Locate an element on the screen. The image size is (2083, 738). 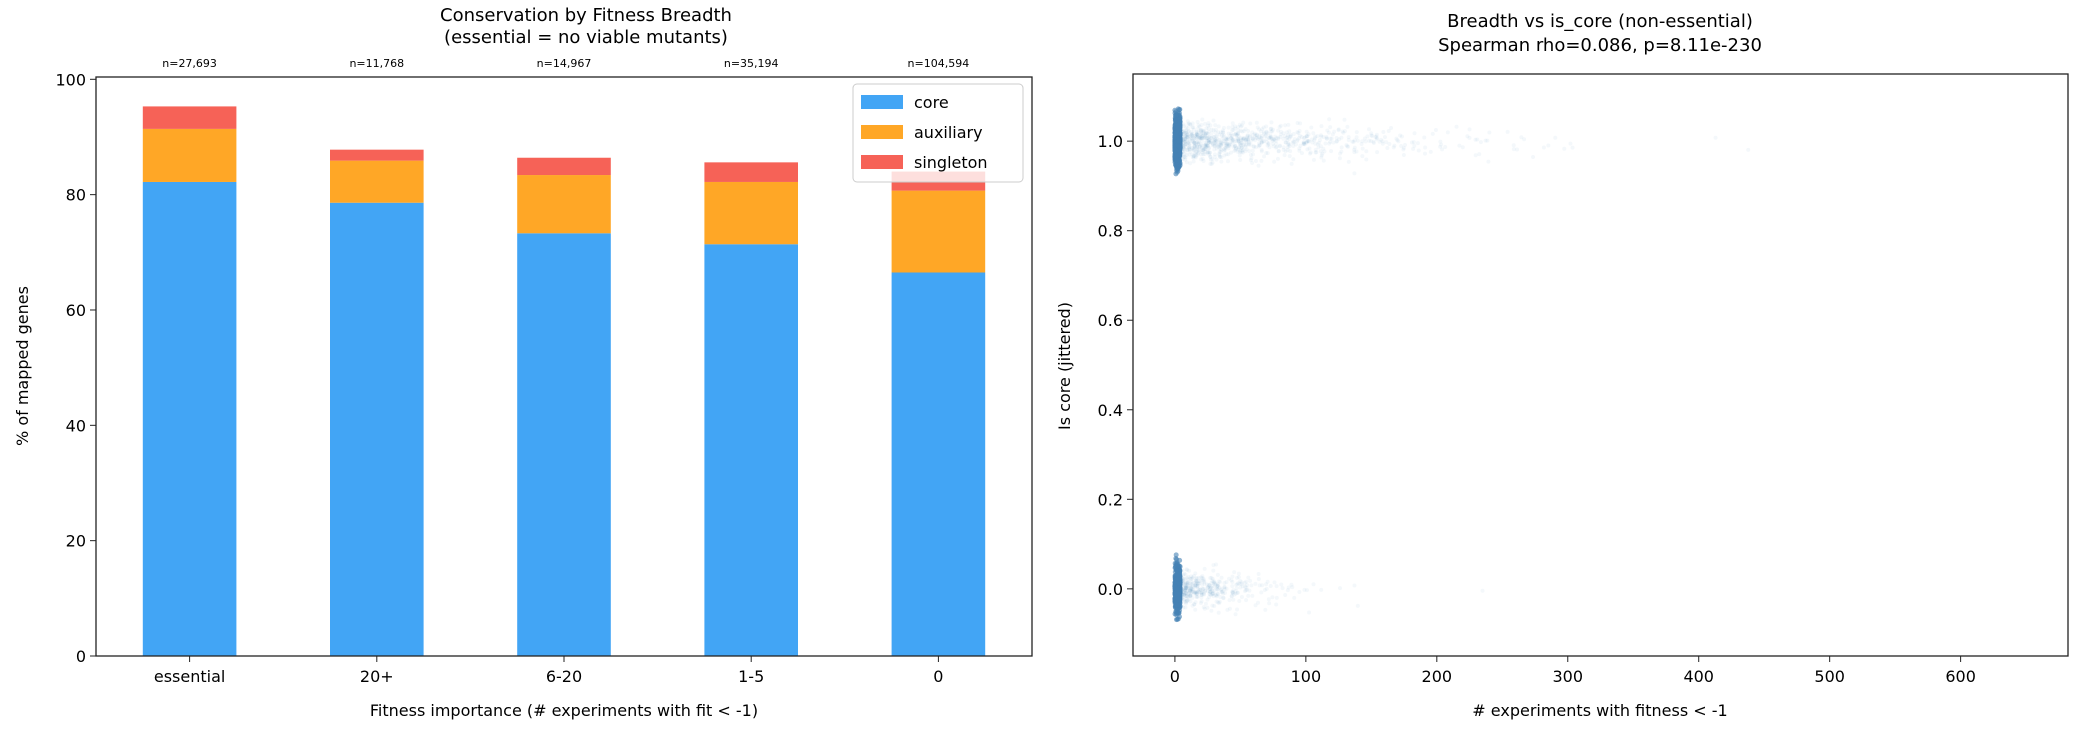
x-tick-label: 1-5 is located at coordinates (751, 676).